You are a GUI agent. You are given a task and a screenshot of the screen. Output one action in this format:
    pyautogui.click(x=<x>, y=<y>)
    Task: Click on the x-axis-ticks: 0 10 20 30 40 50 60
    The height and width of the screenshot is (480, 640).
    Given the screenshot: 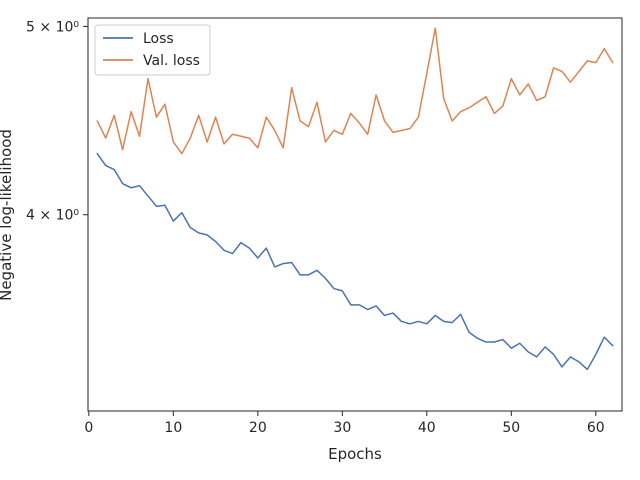 What is the action you would take?
    pyautogui.click(x=344, y=423)
    